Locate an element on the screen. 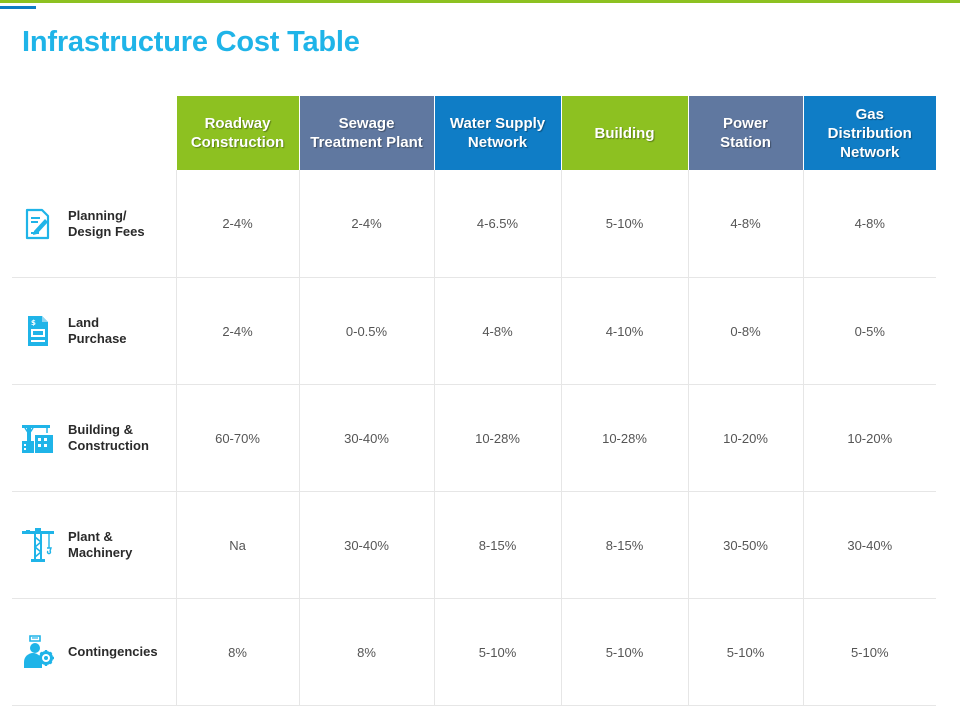 Image resolution: width=960 pixels, height=720 pixels. table-cell: 30-50% is located at coordinates (745, 545).